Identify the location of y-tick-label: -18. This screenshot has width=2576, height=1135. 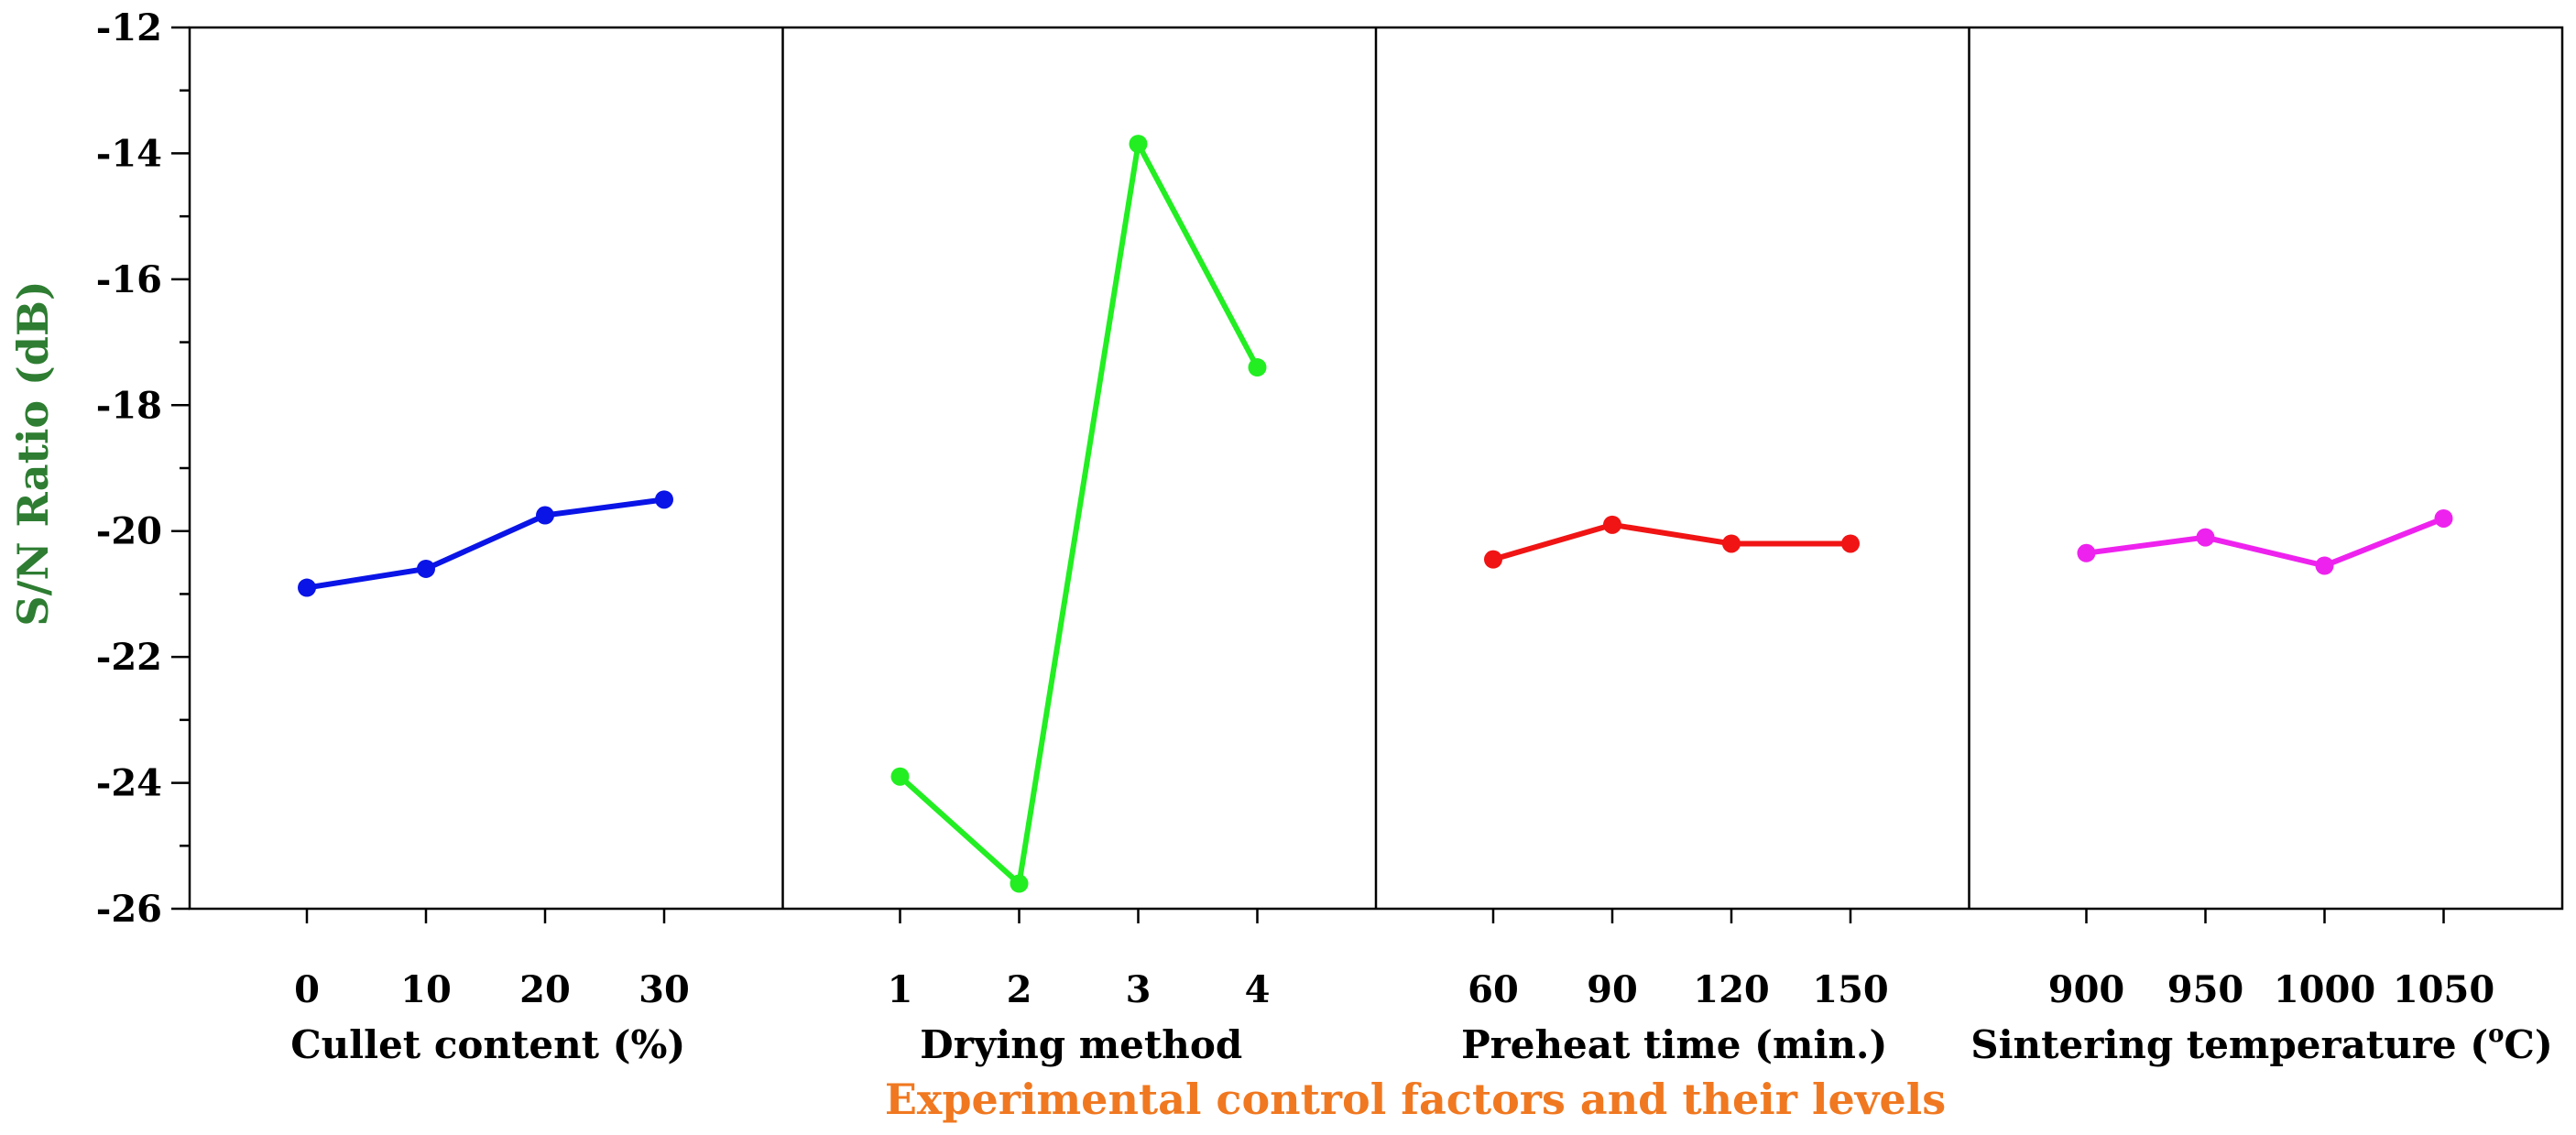
(129, 405).